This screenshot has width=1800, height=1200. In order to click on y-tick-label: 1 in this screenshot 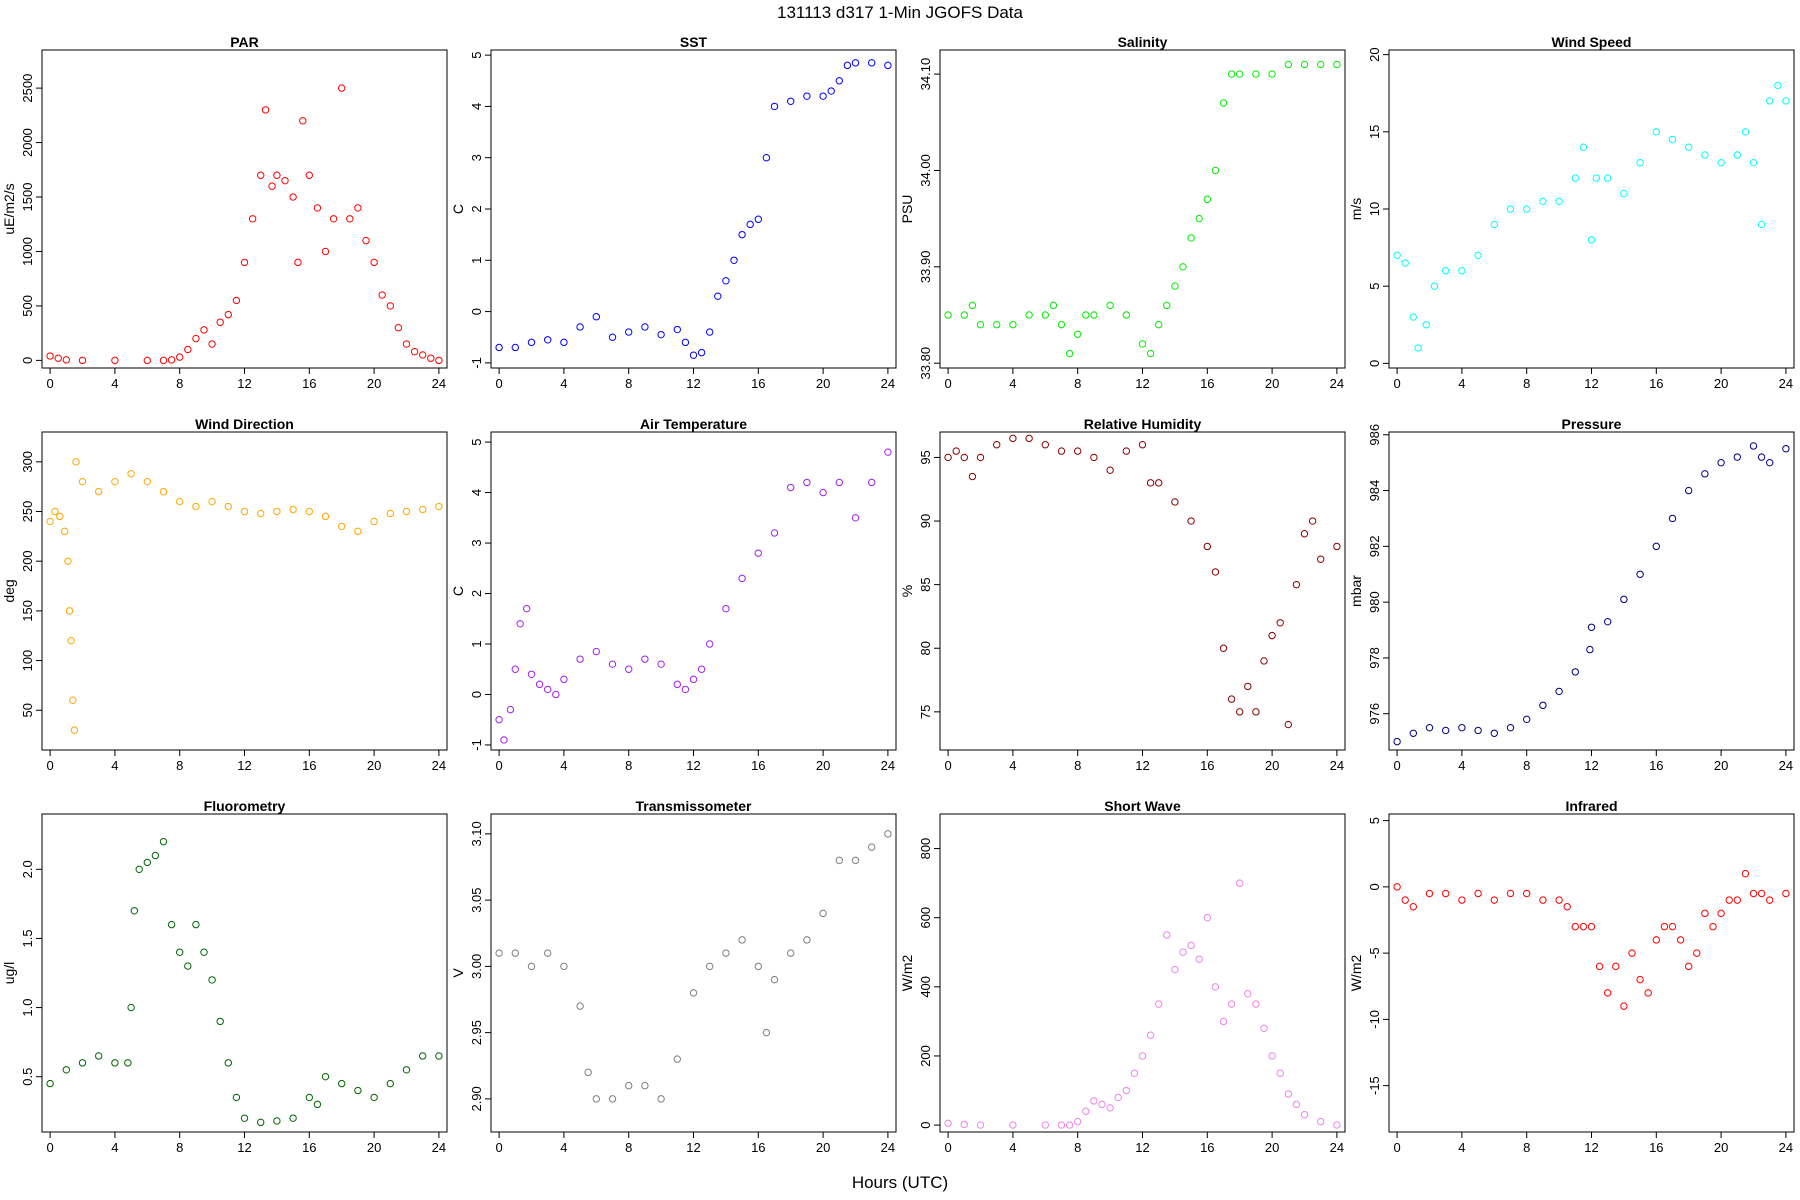, I will do `click(476, 643)`.